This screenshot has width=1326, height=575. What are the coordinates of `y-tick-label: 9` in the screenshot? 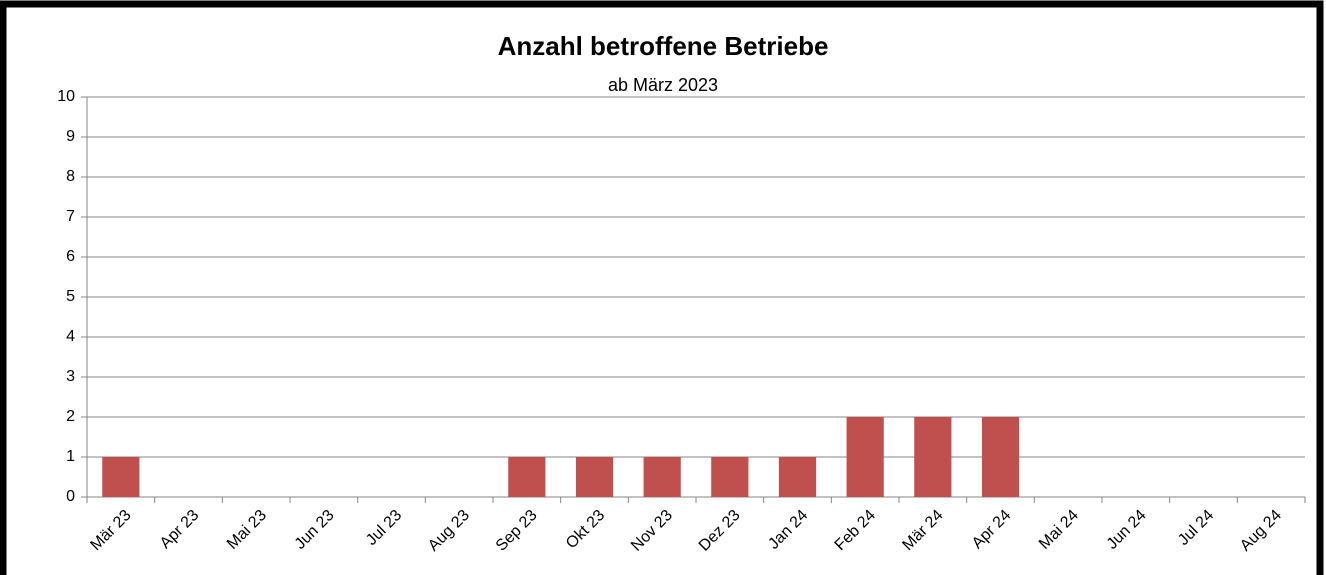 It's located at (70, 136).